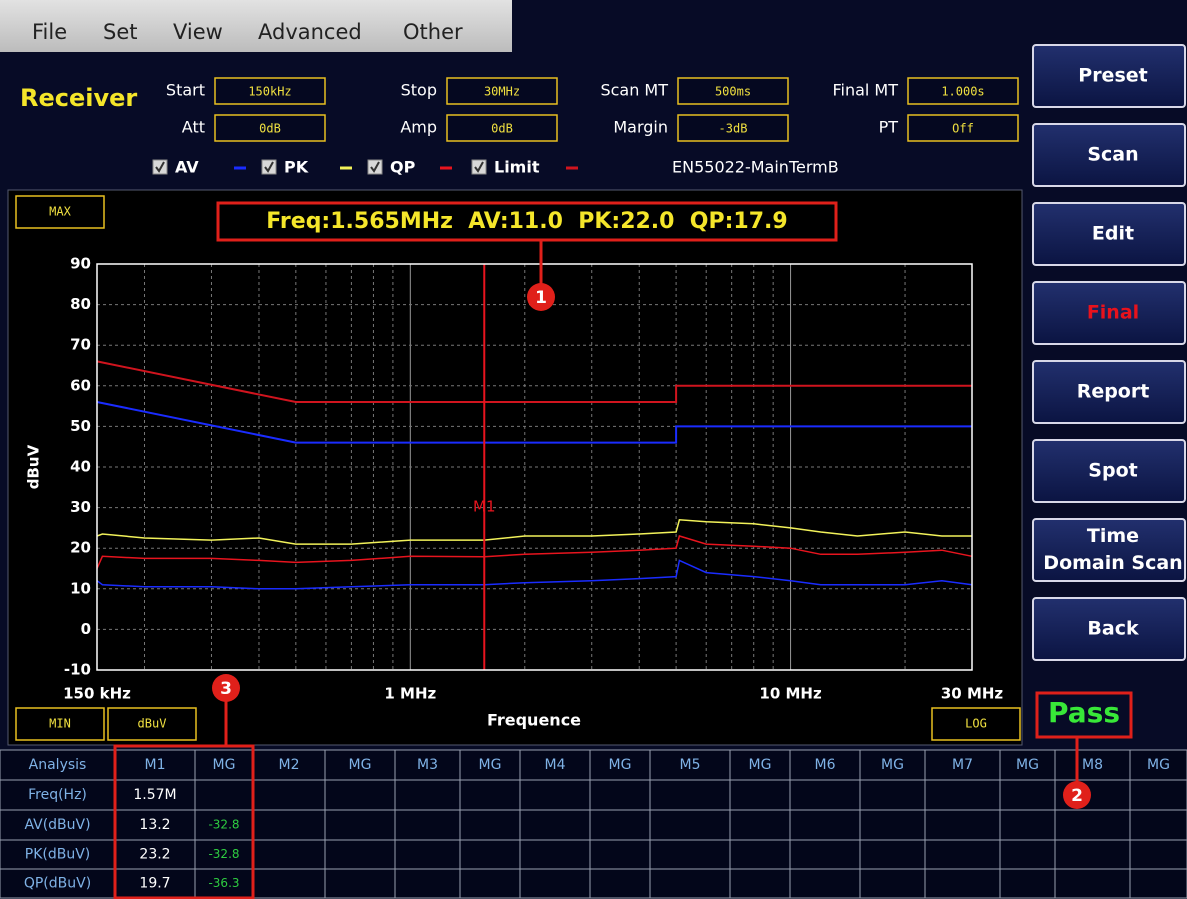  What do you see at coordinates (198, 32) in the screenshot?
I see `menu-item: View` at bounding box center [198, 32].